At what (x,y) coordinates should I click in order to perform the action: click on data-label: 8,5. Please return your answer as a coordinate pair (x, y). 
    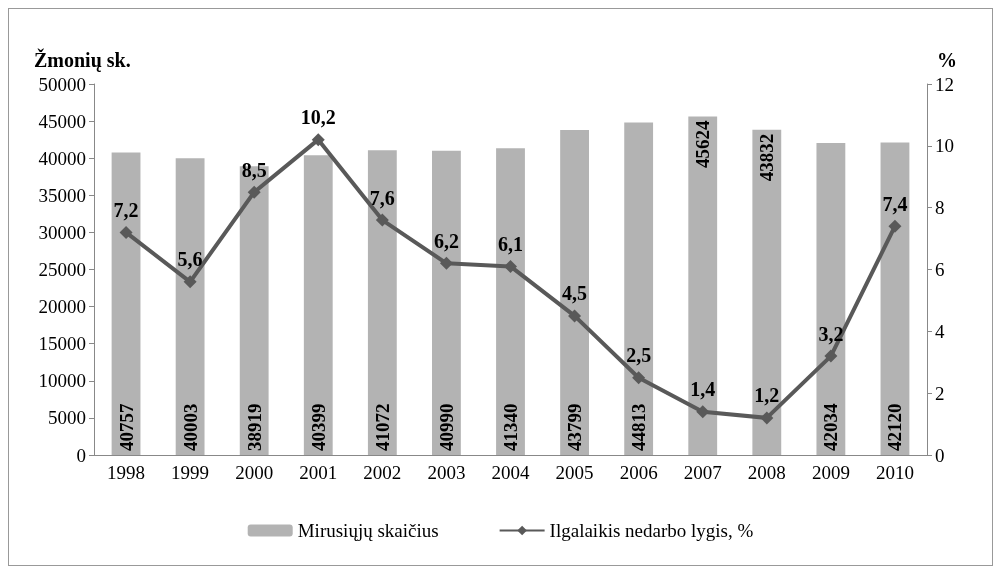
    Looking at the image, I should click on (254, 169).